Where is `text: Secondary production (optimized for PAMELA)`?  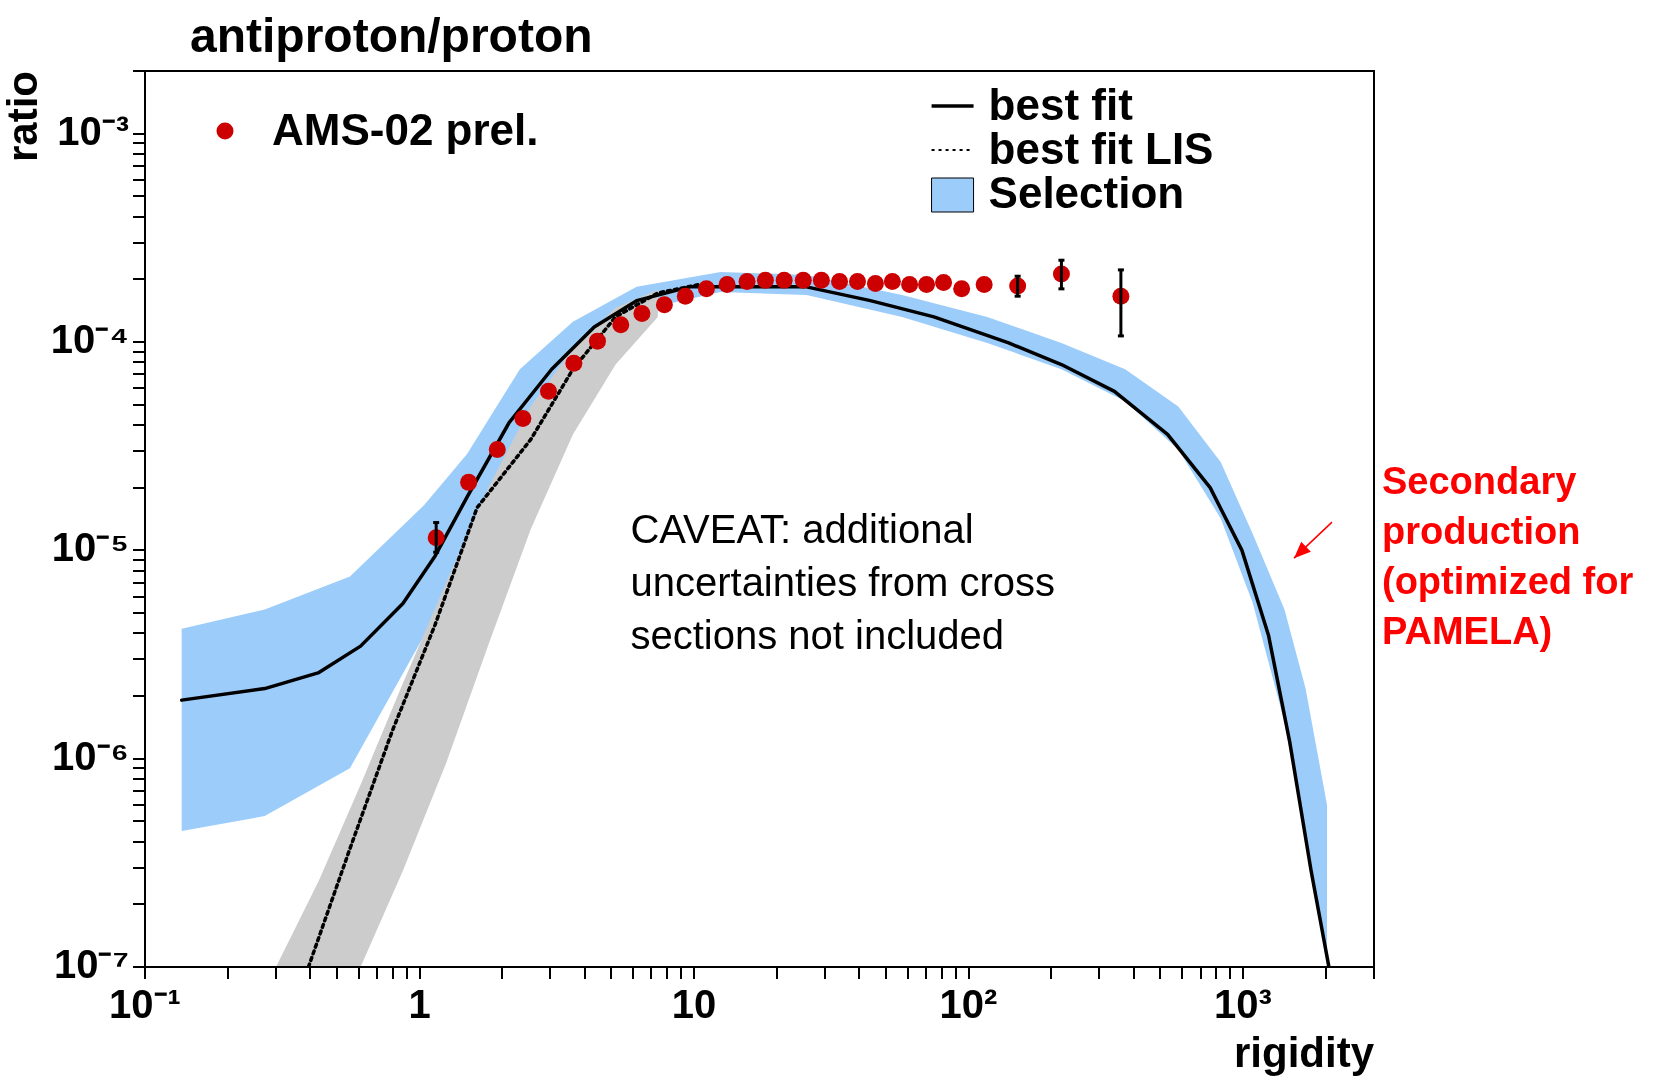 text: Secondary production (optimized for PAMELA) is located at coordinates (1508, 555).